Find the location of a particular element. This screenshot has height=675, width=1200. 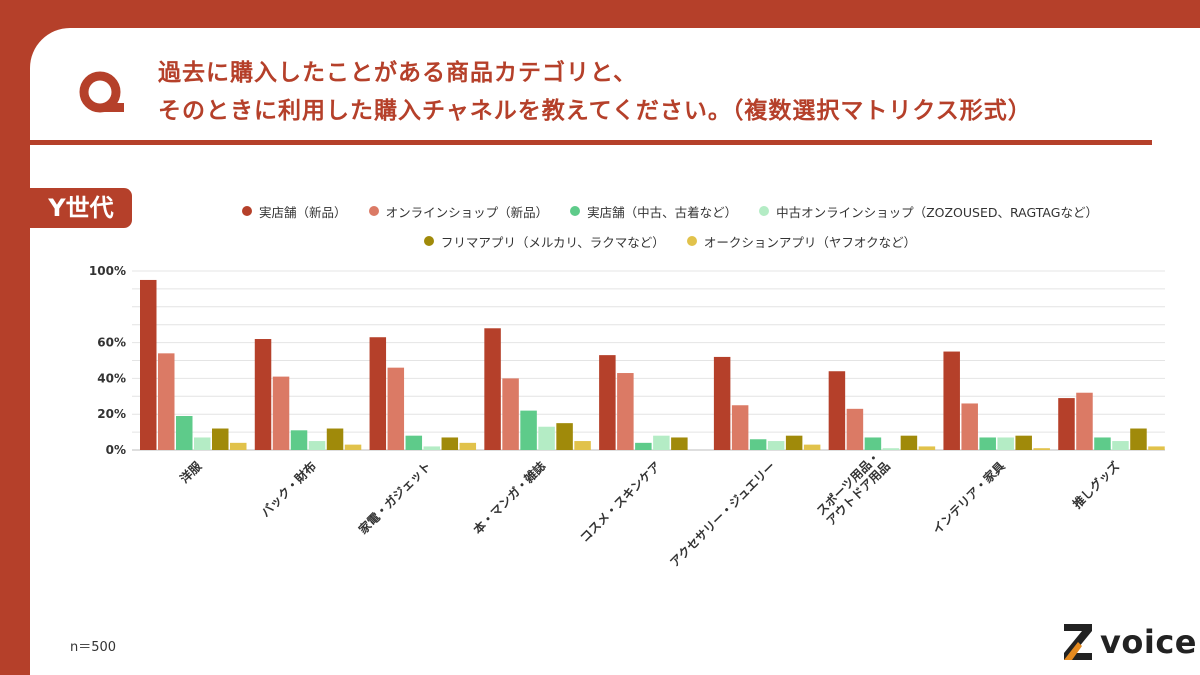

x-tick-label: アクセサリー・ジュエリー is located at coordinates (722, 514).